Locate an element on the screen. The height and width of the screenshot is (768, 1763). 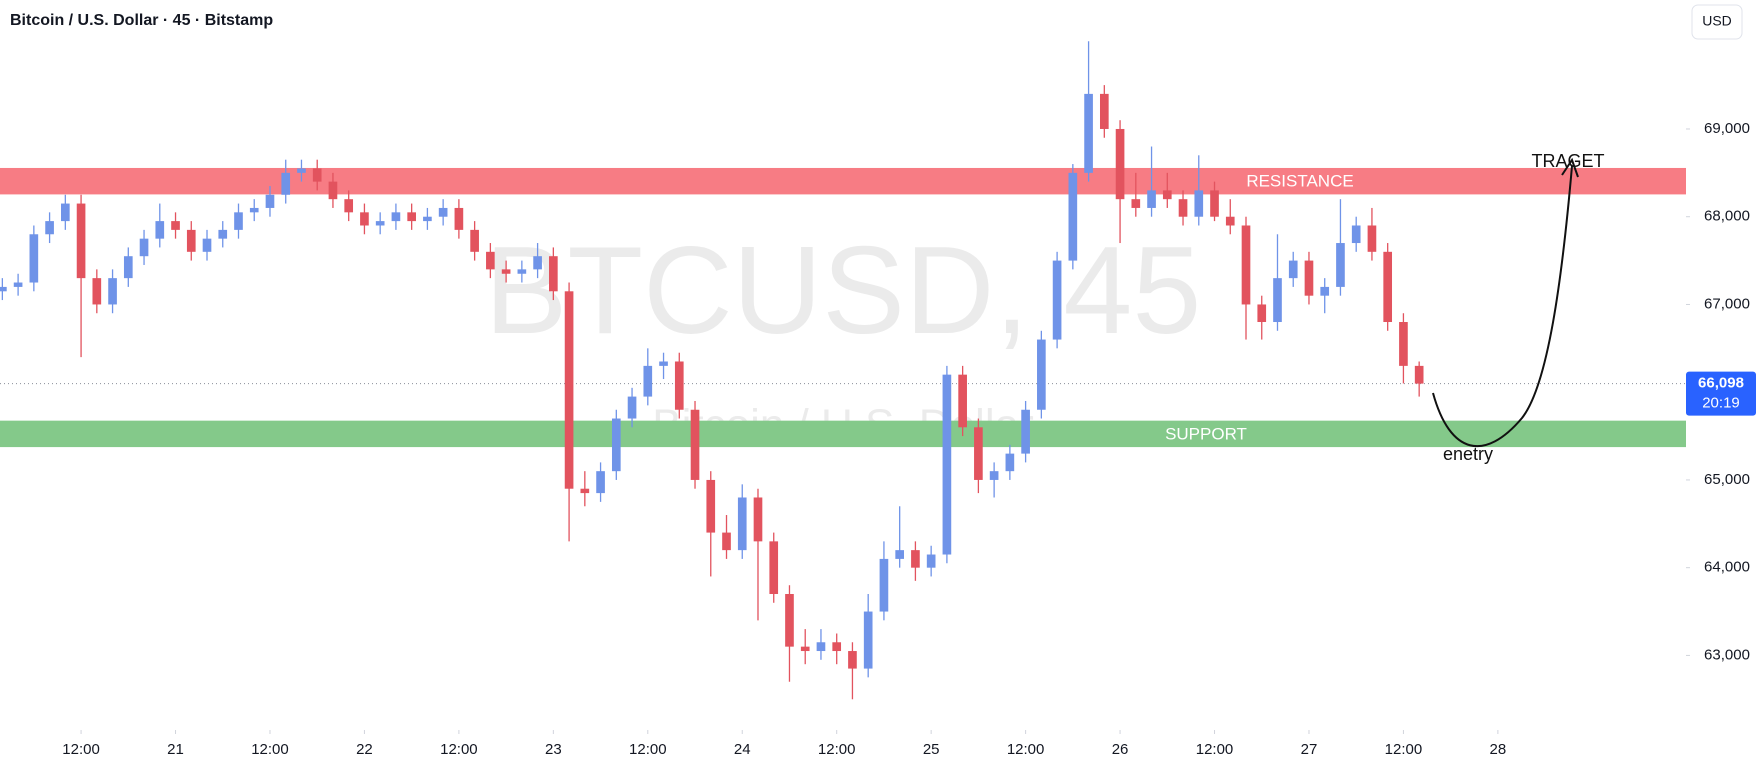
currency-box is located at coordinates (1717, 22).